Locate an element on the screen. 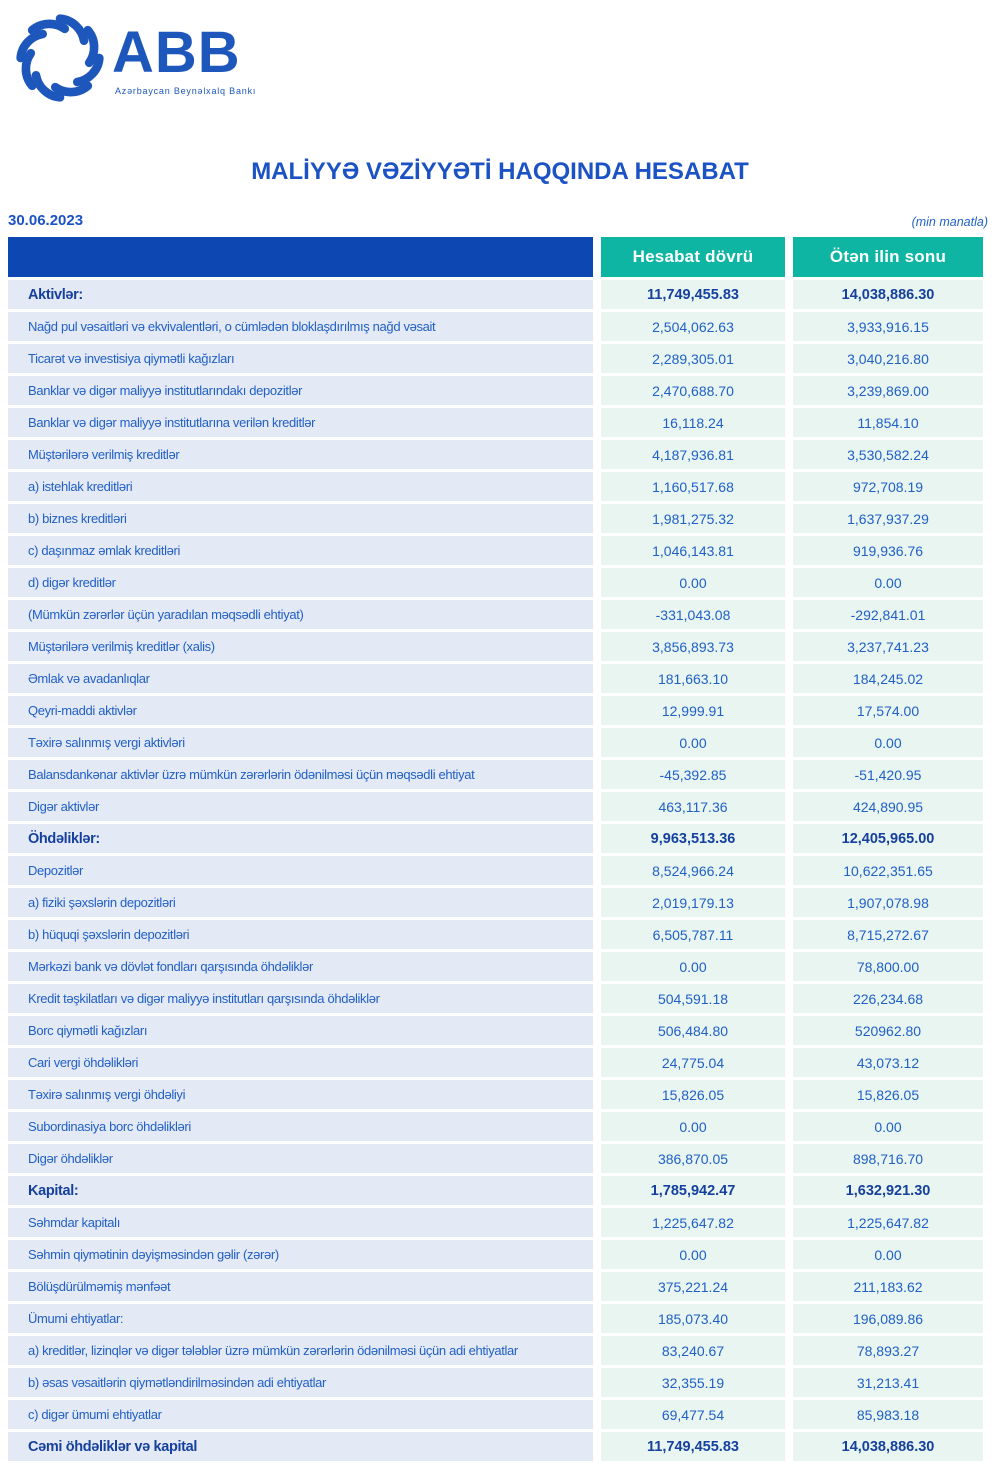 This screenshot has height=1484, width=1000. row-value-current: 2,504,062.63 is located at coordinates (693, 326).